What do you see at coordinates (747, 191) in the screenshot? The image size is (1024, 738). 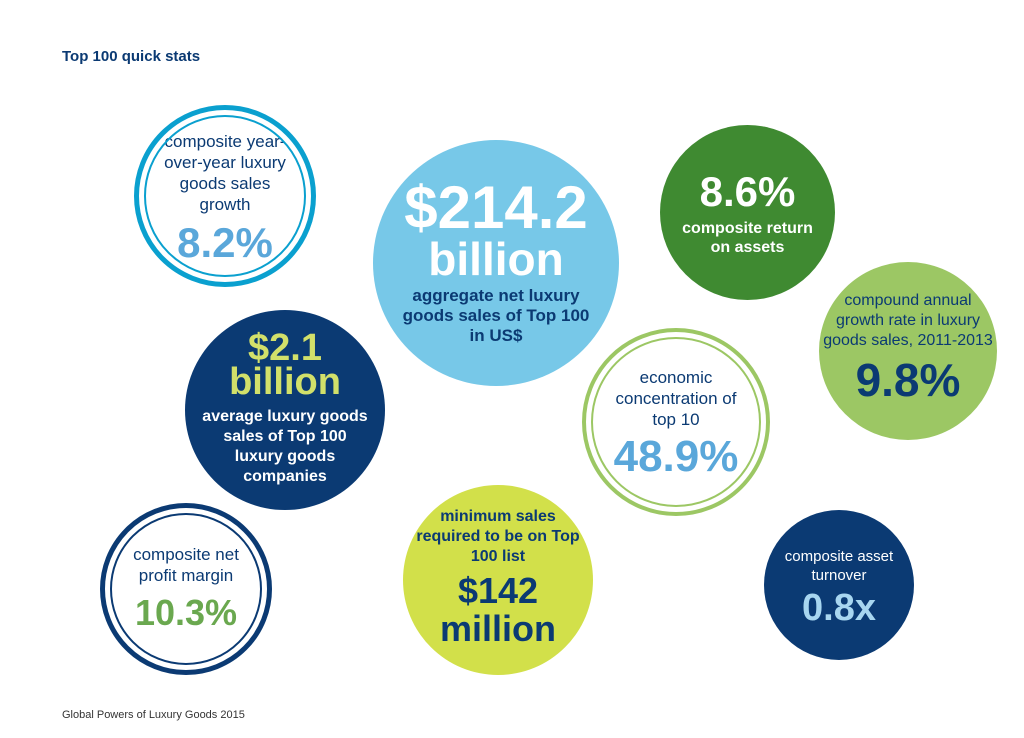 I see `stat-value: 8.6%` at bounding box center [747, 191].